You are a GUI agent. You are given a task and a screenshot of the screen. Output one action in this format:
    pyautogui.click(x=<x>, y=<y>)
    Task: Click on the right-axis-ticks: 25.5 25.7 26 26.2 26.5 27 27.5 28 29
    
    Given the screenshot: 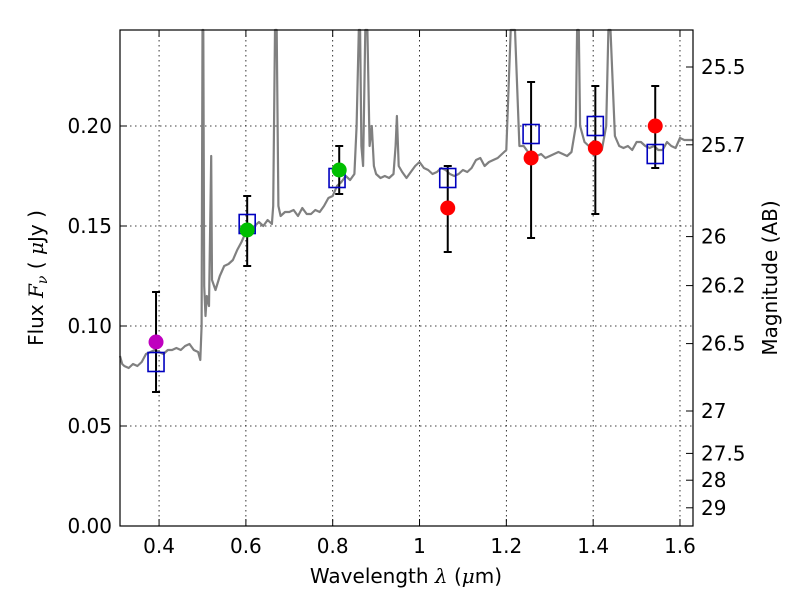 What is the action you would take?
    pyautogui.click(x=716, y=287)
    